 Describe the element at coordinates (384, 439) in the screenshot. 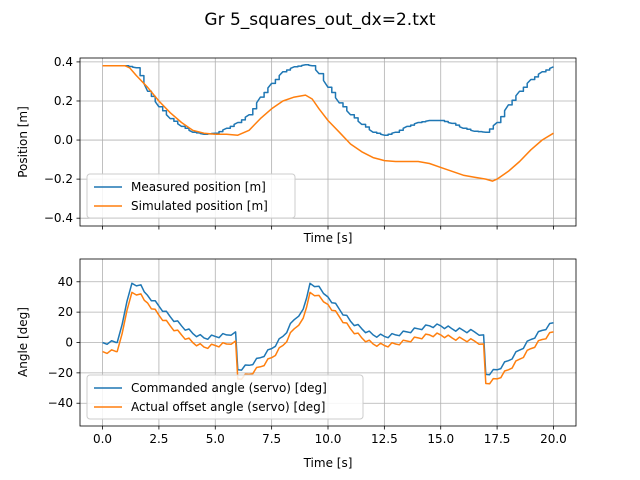

I see `angle-xtick-label: 12.5` at that location.